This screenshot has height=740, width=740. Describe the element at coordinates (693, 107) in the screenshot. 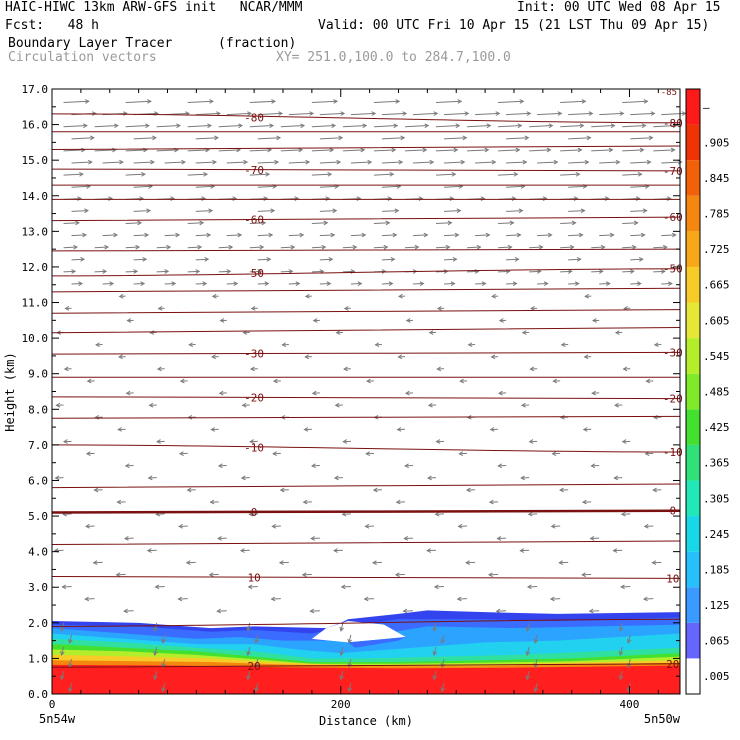

I see `colorbar-swatch` at that location.